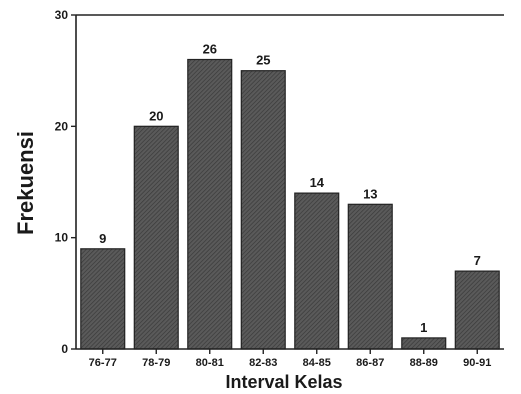 This screenshot has height=394, width=521. What do you see at coordinates (25, 183) in the screenshot?
I see `y-axis-title: Frekuensi` at bounding box center [25, 183].